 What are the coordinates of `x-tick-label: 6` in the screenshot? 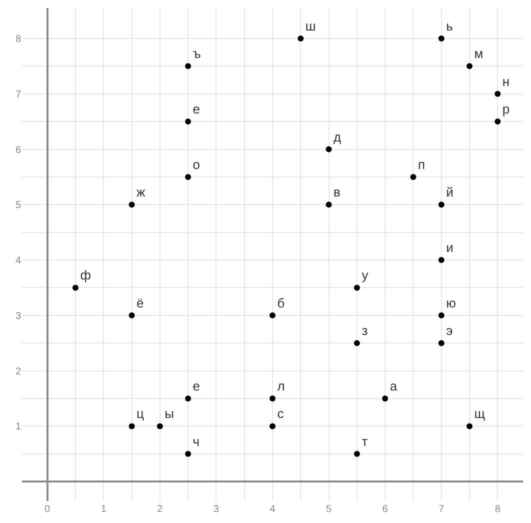 It's located at (385, 509).